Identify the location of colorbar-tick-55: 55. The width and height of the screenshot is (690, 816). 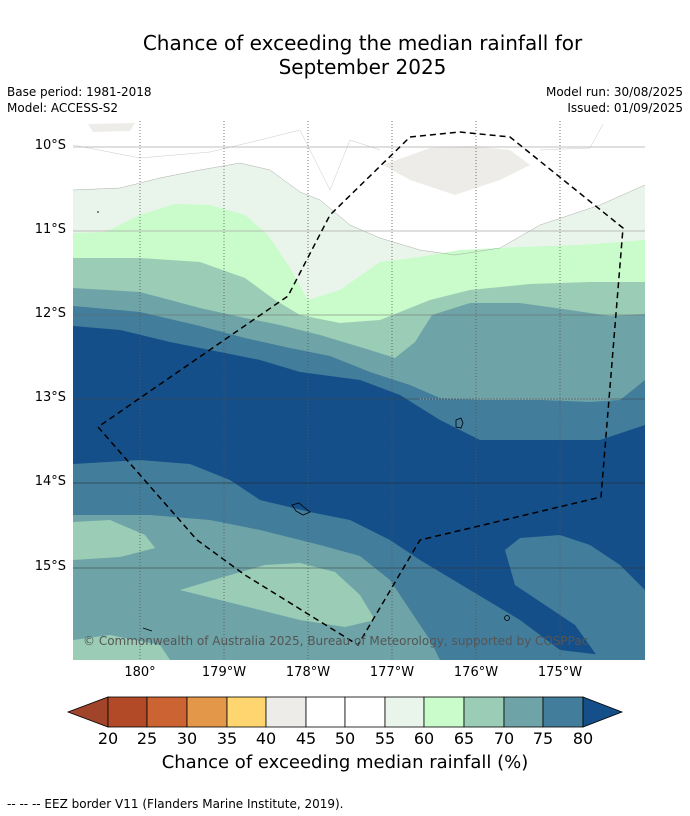
(385, 738).